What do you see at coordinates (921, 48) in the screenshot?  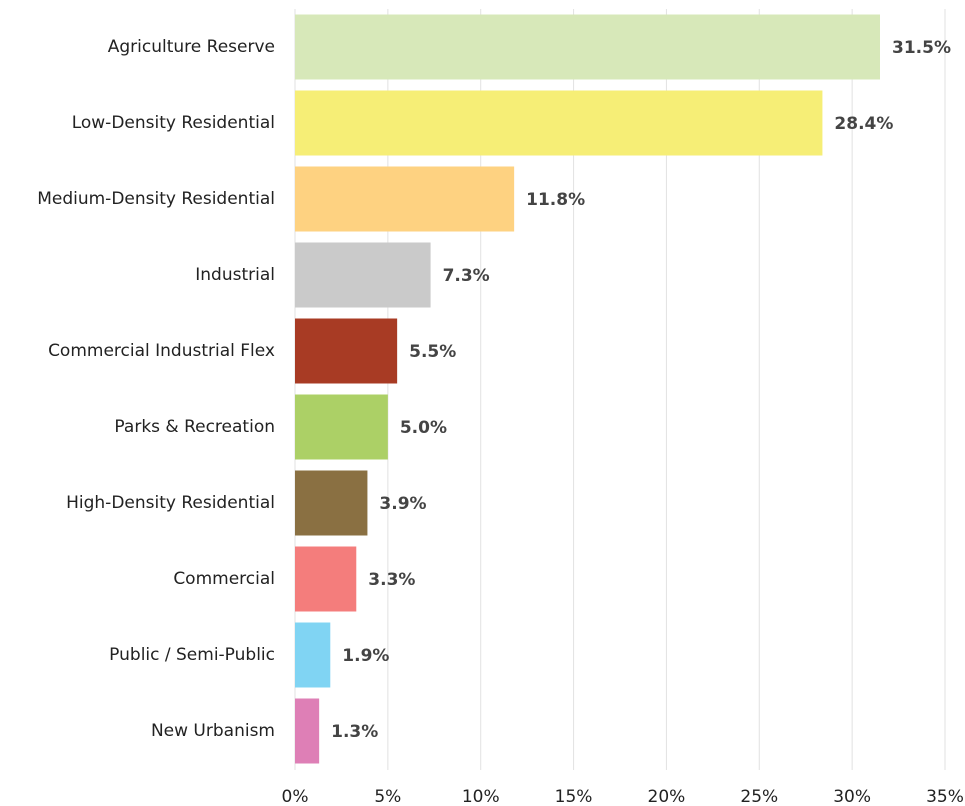 I see `value-label: 31.5%` at bounding box center [921, 48].